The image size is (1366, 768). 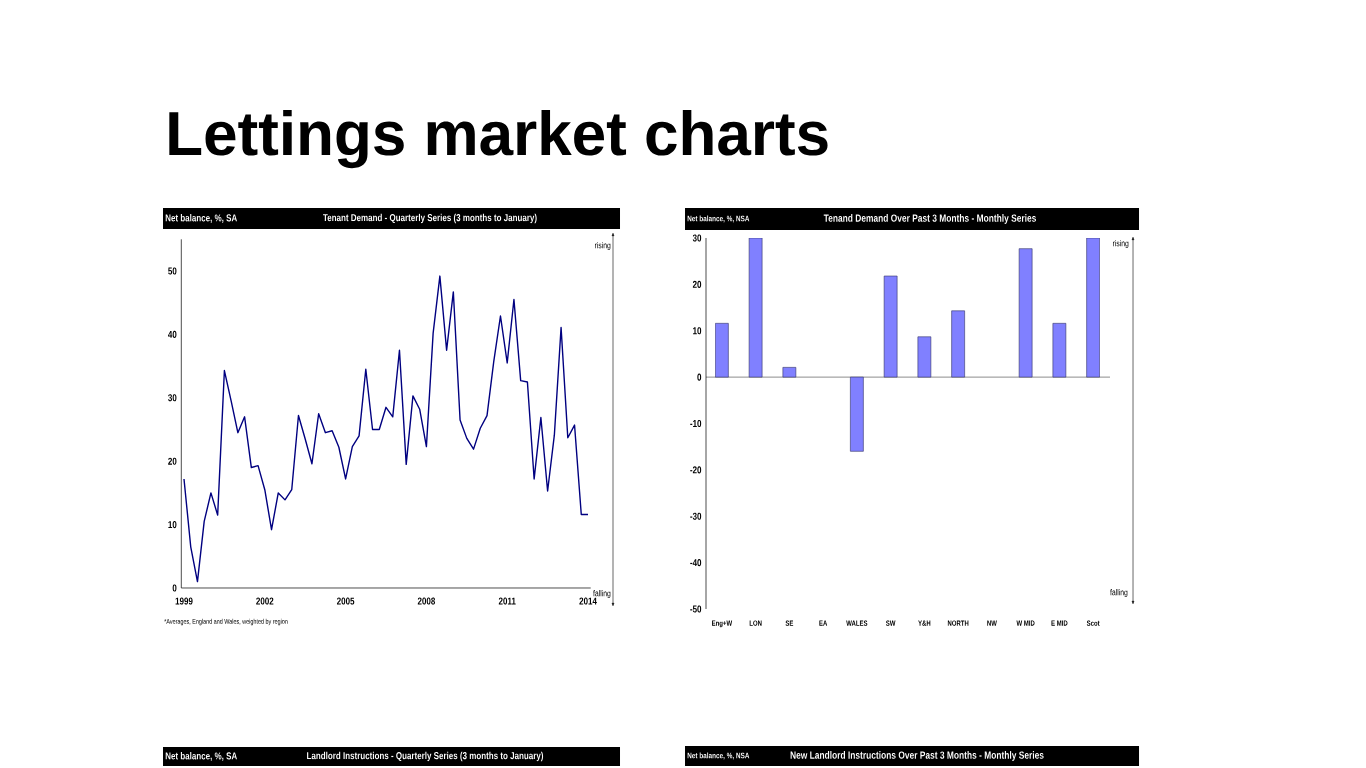 What do you see at coordinates (696, 516) in the screenshot?
I see `y-tick-label: -30` at bounding box center [696, 516].